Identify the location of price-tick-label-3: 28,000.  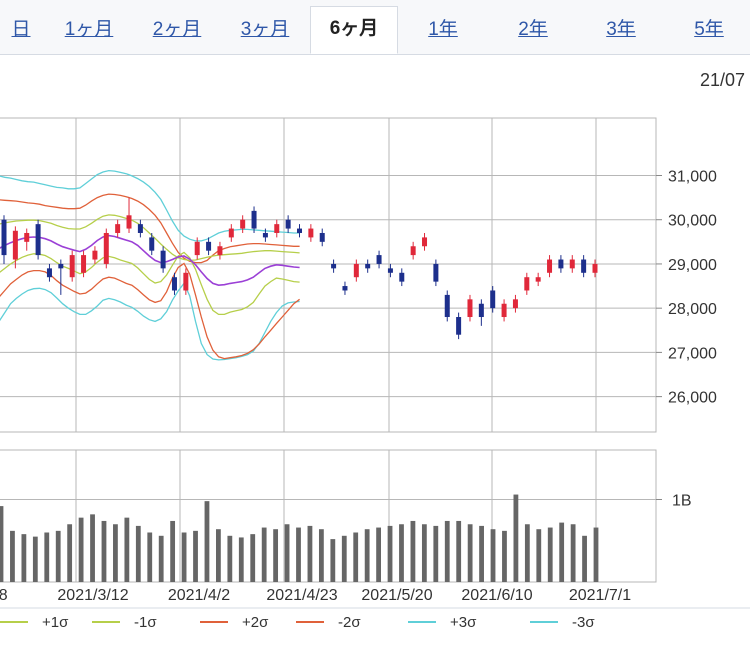
(692, 309).